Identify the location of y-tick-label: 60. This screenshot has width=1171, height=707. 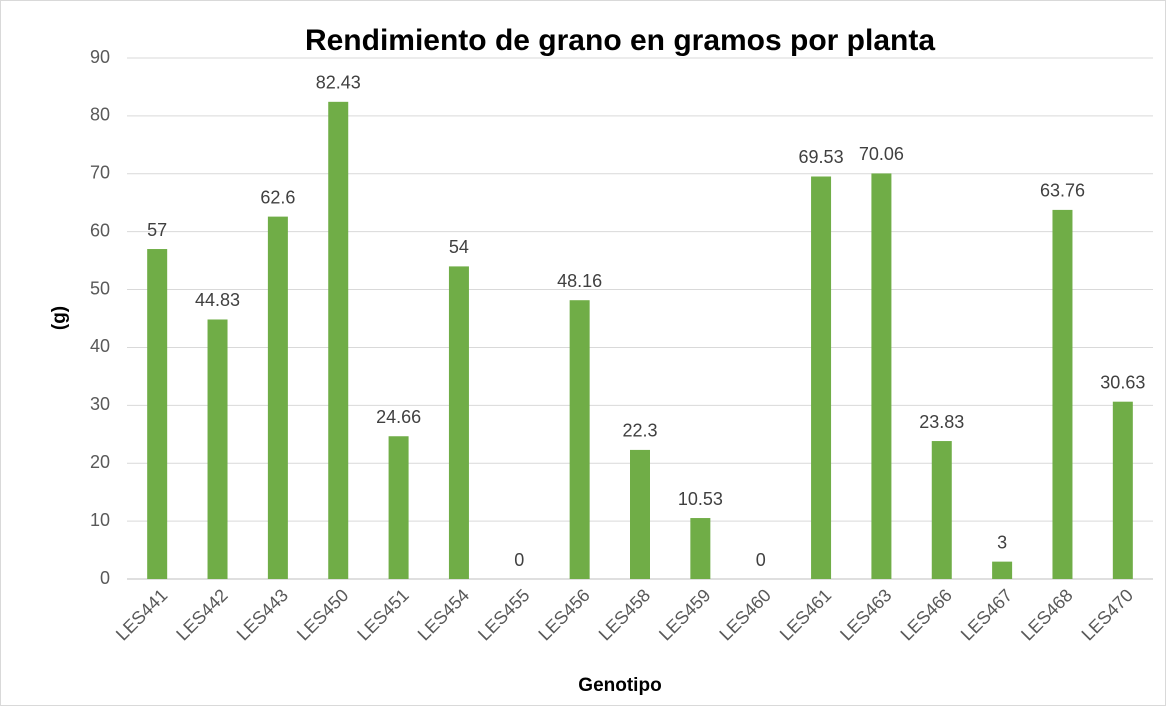
(100, 230).